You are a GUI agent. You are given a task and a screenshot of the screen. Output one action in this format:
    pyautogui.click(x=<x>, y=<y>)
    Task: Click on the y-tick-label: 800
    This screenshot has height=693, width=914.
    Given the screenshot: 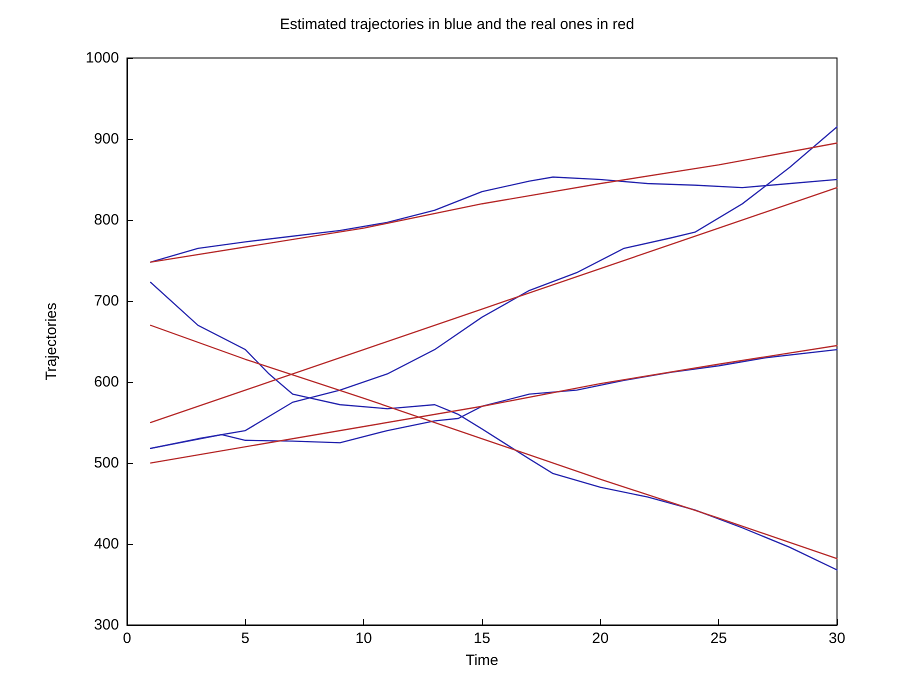 What is the action you would take?
    pyautogui.click(x=106, y=220)
    